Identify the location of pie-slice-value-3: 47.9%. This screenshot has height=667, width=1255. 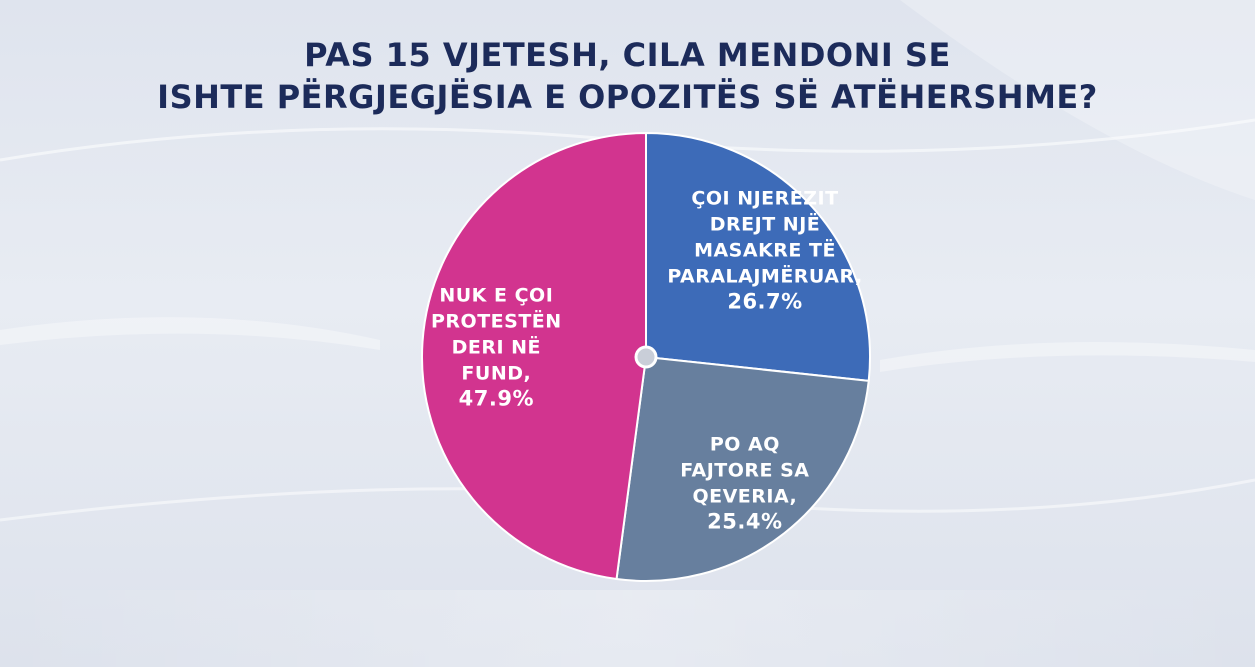
(496, 399).